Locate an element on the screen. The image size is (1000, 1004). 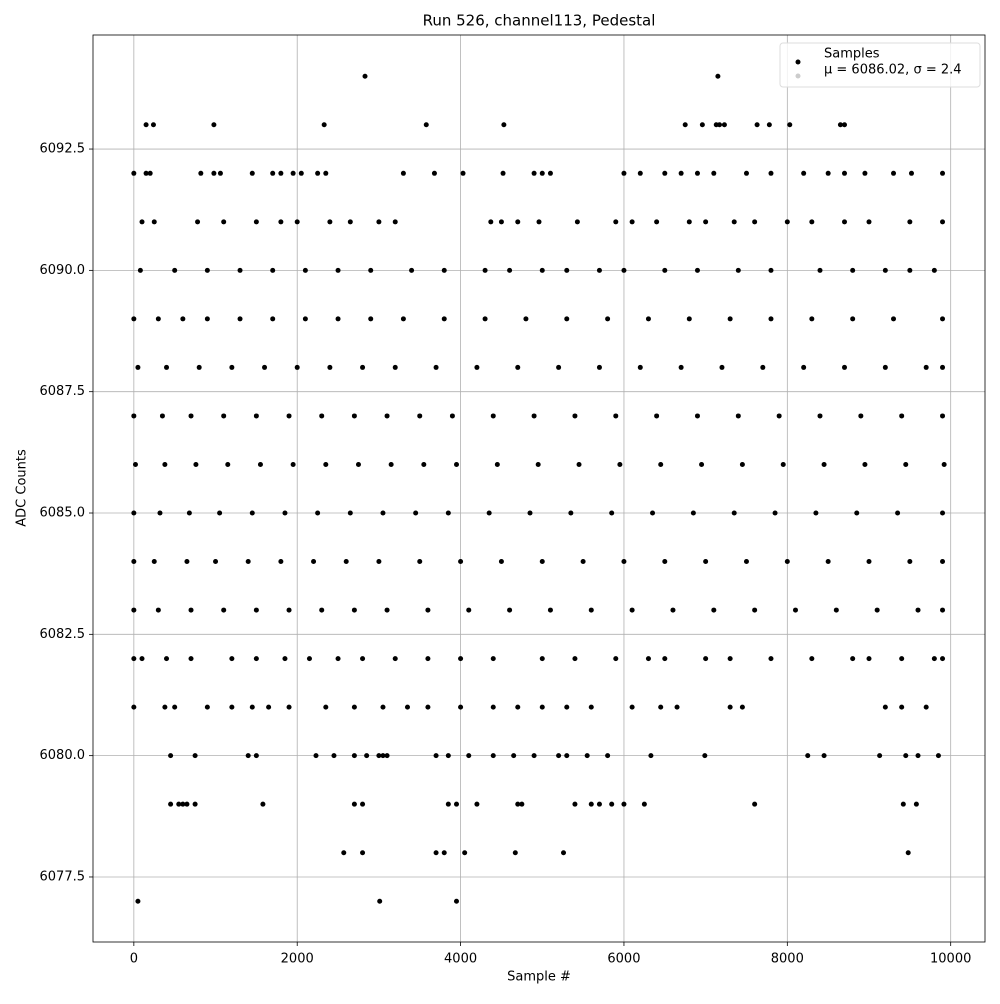
y-tick-label: 6080.0 is located at coordinates (63, 755).